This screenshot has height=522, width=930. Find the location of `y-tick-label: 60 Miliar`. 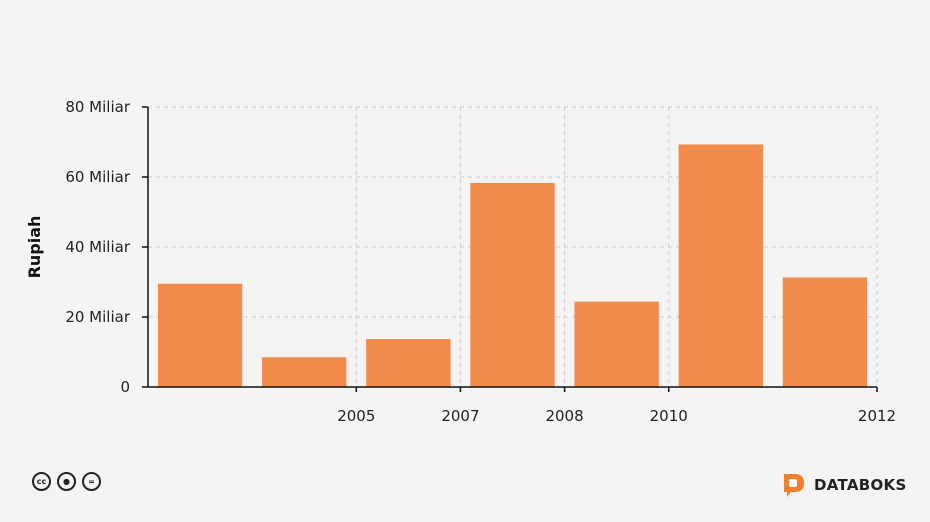

y-tick-label: 60 Miliar is located at coordinates (97, 177).